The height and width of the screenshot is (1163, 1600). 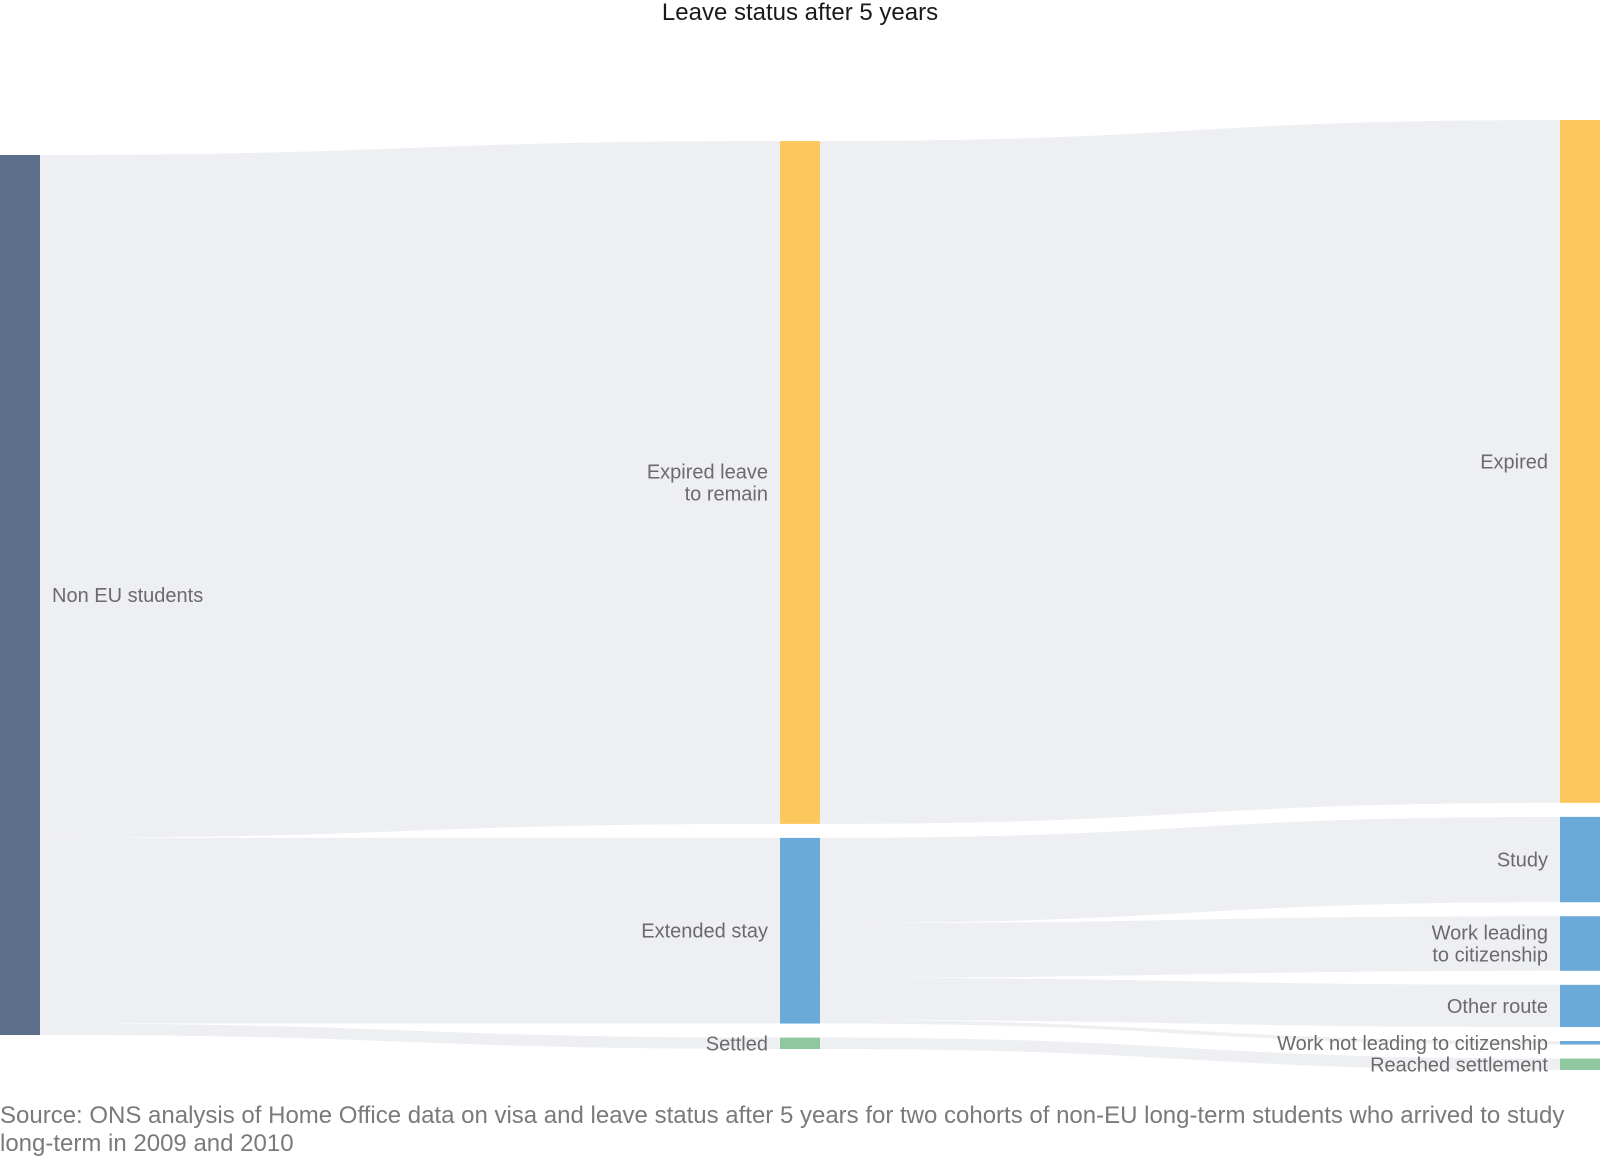 What do you see at coordinates (1497, 1007) in the screenshot?
I see `node-label-other-route: Other route` at bounding box center [1497, 1007].